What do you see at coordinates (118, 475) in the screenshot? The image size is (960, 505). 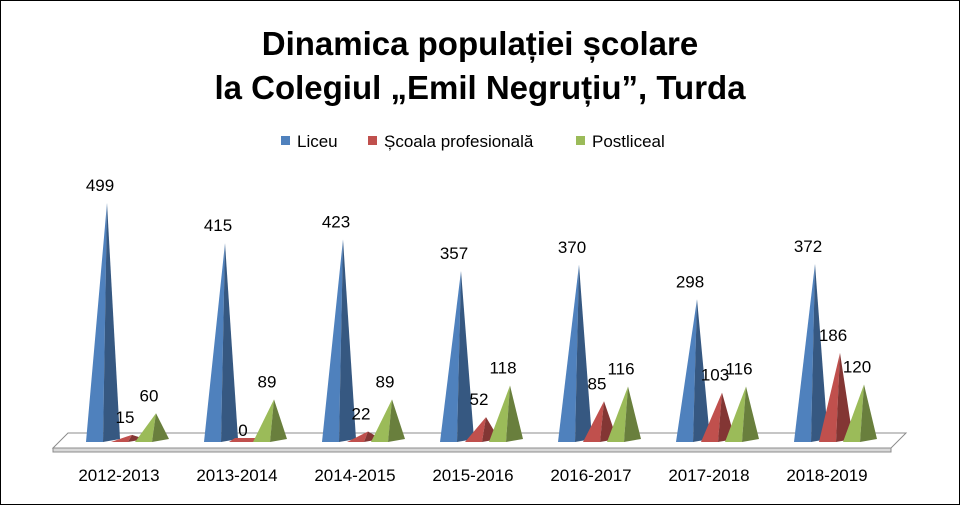 I see `x-tick-label-2012-2013: 2012-2013` at bounding box center [118, 475].